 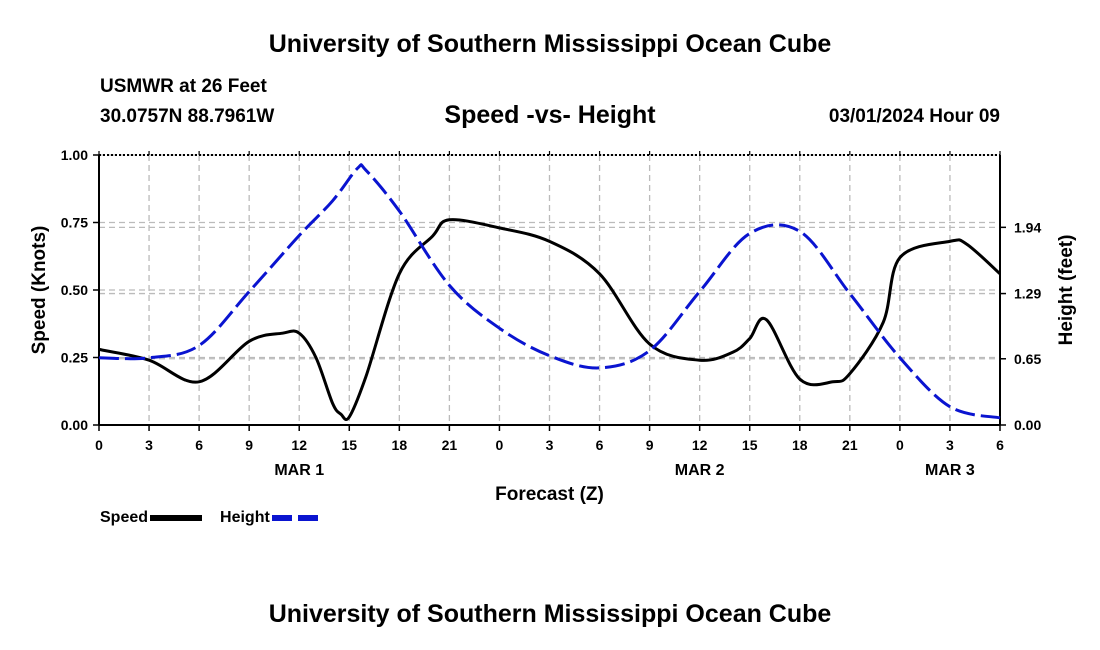 What do you see at coordinates (124, 517) in the screenshot?
I see `legend-speed-label: Speed` at bounding box center [124, 517].